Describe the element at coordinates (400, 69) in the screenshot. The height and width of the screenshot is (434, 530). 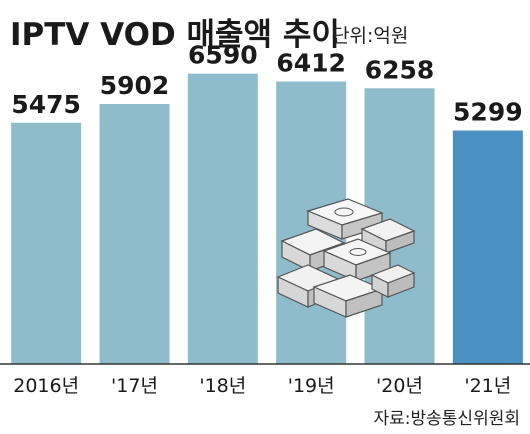
I see `value-label-4: 6258` at that location.